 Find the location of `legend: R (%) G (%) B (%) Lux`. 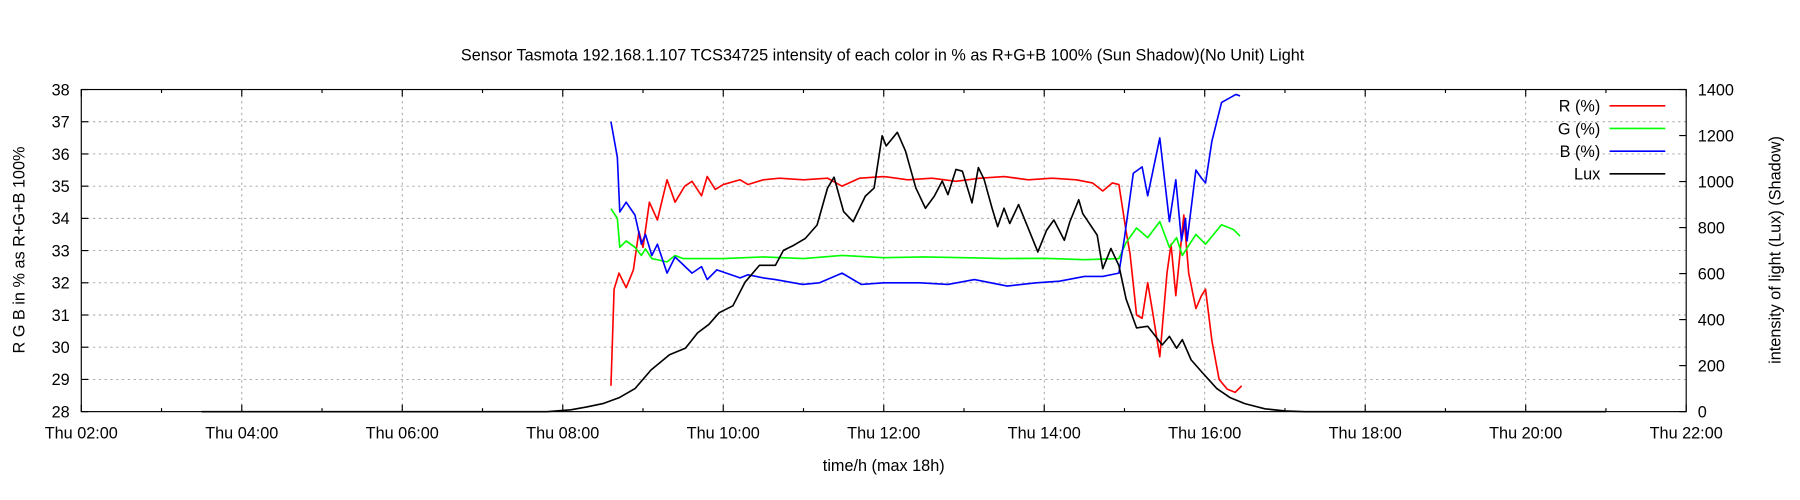

legend: R (%) G (%) B (%) Lux is located at coordinates (1612, 141).